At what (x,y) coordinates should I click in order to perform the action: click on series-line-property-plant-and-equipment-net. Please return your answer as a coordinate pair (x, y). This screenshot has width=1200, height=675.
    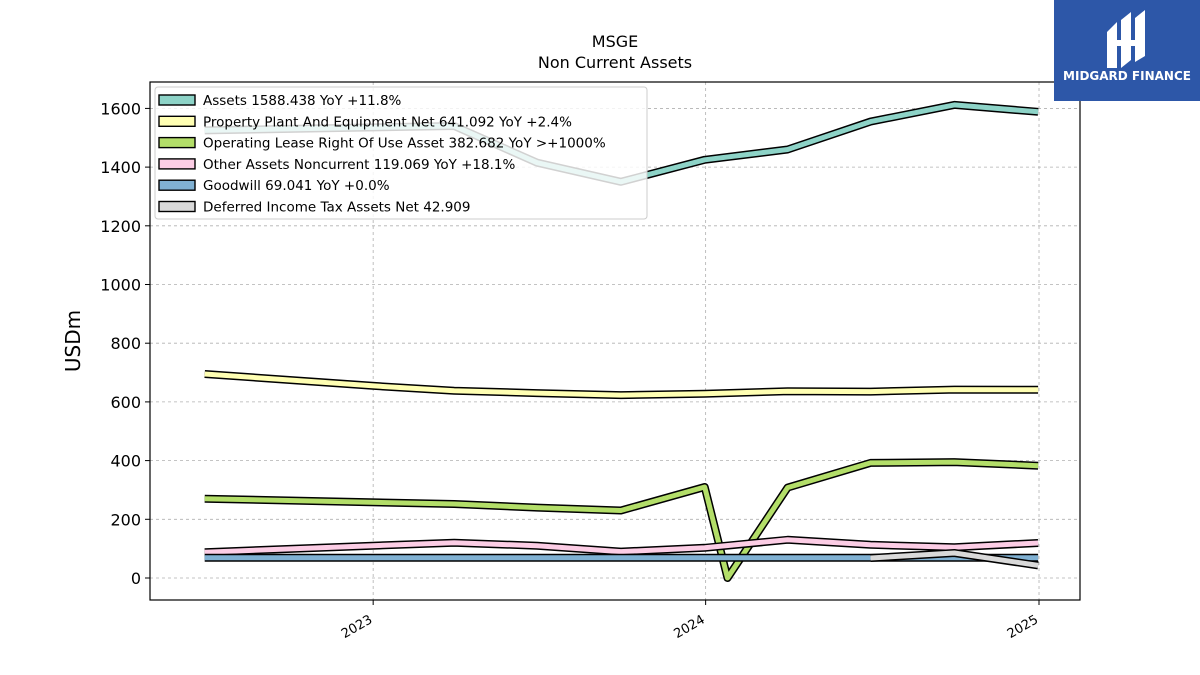
    Looking at the image, I should click on (621, 384).